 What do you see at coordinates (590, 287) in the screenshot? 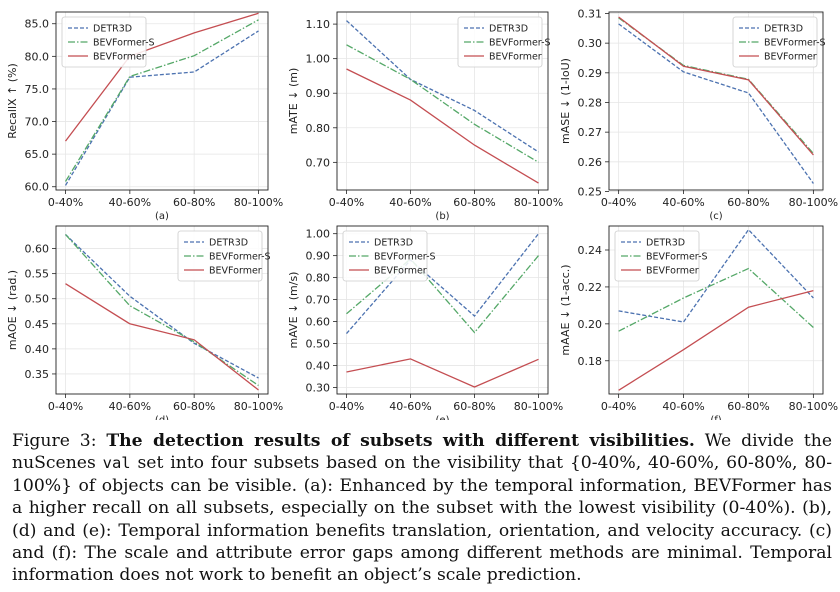
I see `y-tick-label: 0.22` at bounding box center [590, 287].